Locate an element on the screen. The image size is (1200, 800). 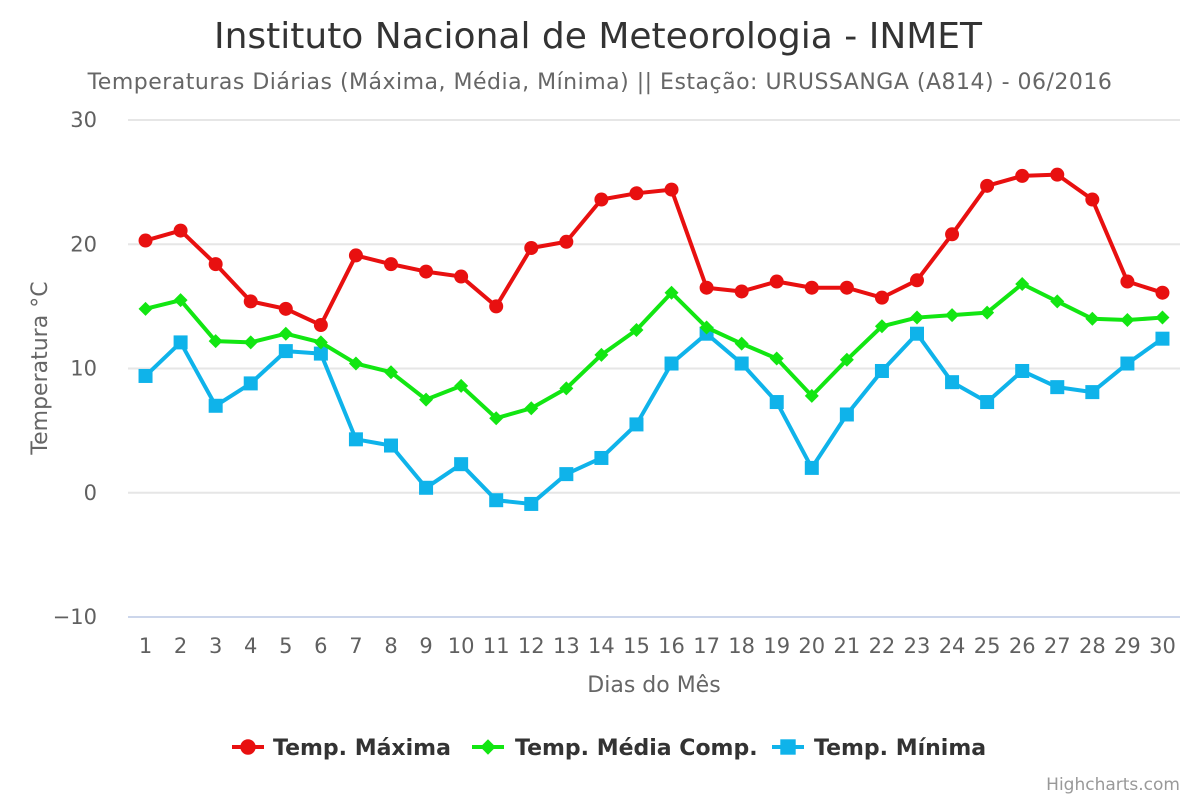
y-tick-label: 10 is located at coordinates (83, 369).